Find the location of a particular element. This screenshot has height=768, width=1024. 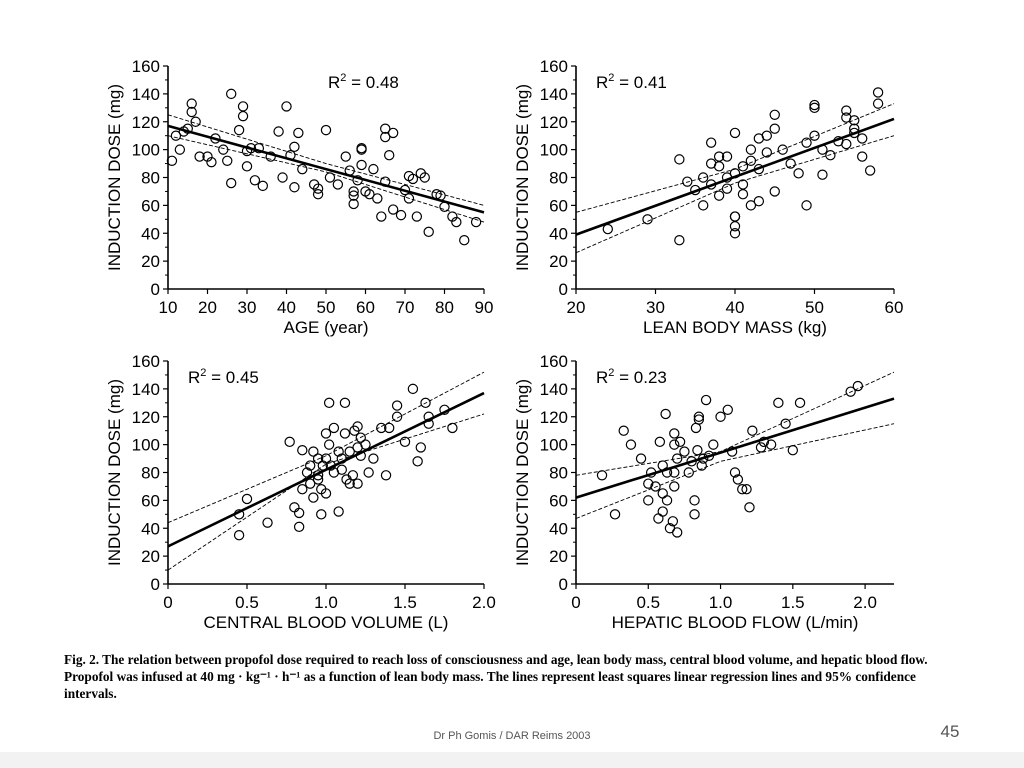

y-tick-label: 120 is located at coordinates (146, 417).